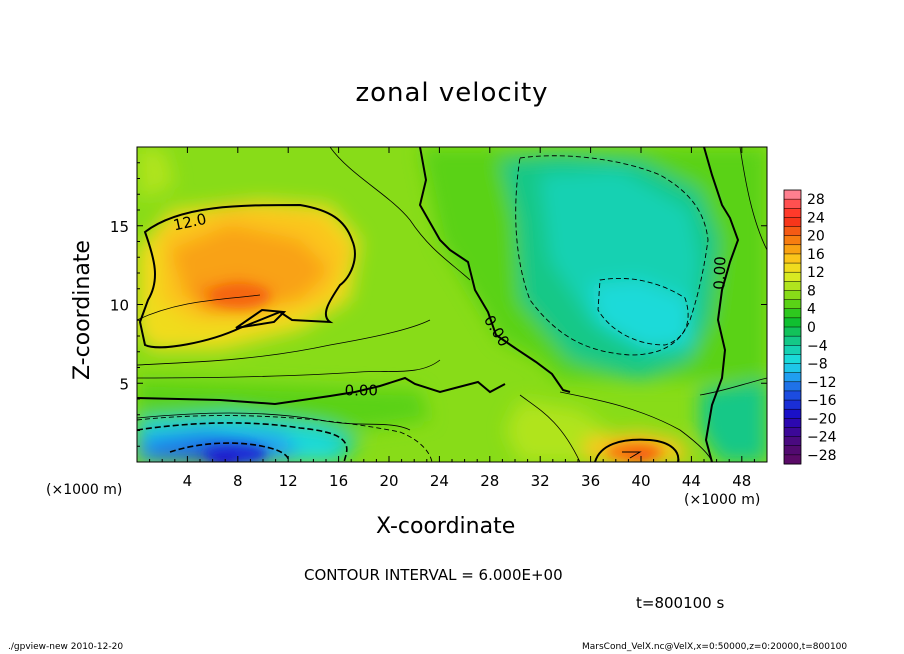 The width and height of the screenshot is (904, 654). I want to click on y-tick-label: 5, so click(124, 384).